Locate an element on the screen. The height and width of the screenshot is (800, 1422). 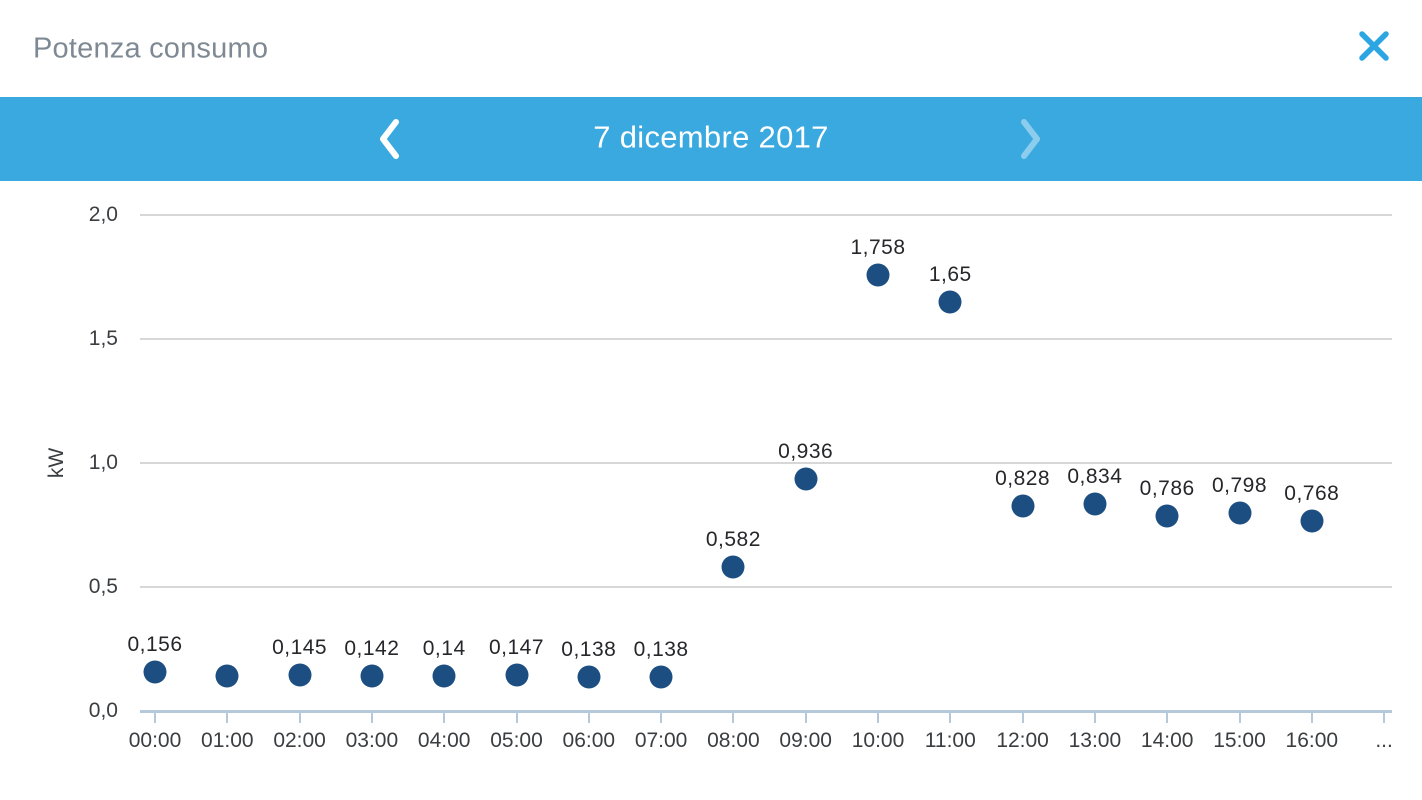
next-day-button is located at coordinates (1030, 139).